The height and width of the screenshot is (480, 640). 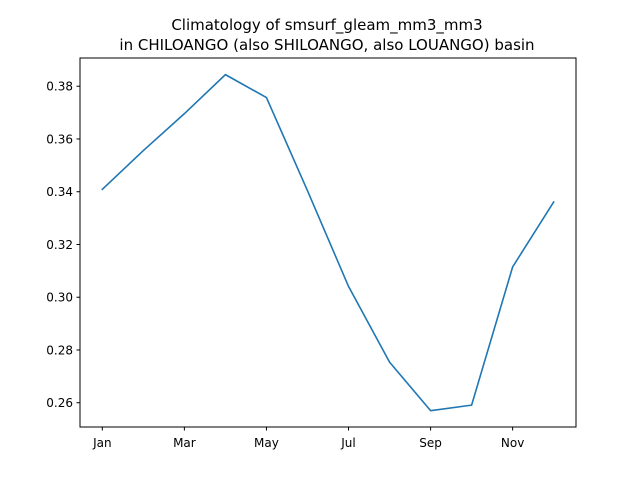 What do you see at coordinates (512, 443) in the screenshot?
I see `x-tick-label: Nov` at bounding box center [512, 443].